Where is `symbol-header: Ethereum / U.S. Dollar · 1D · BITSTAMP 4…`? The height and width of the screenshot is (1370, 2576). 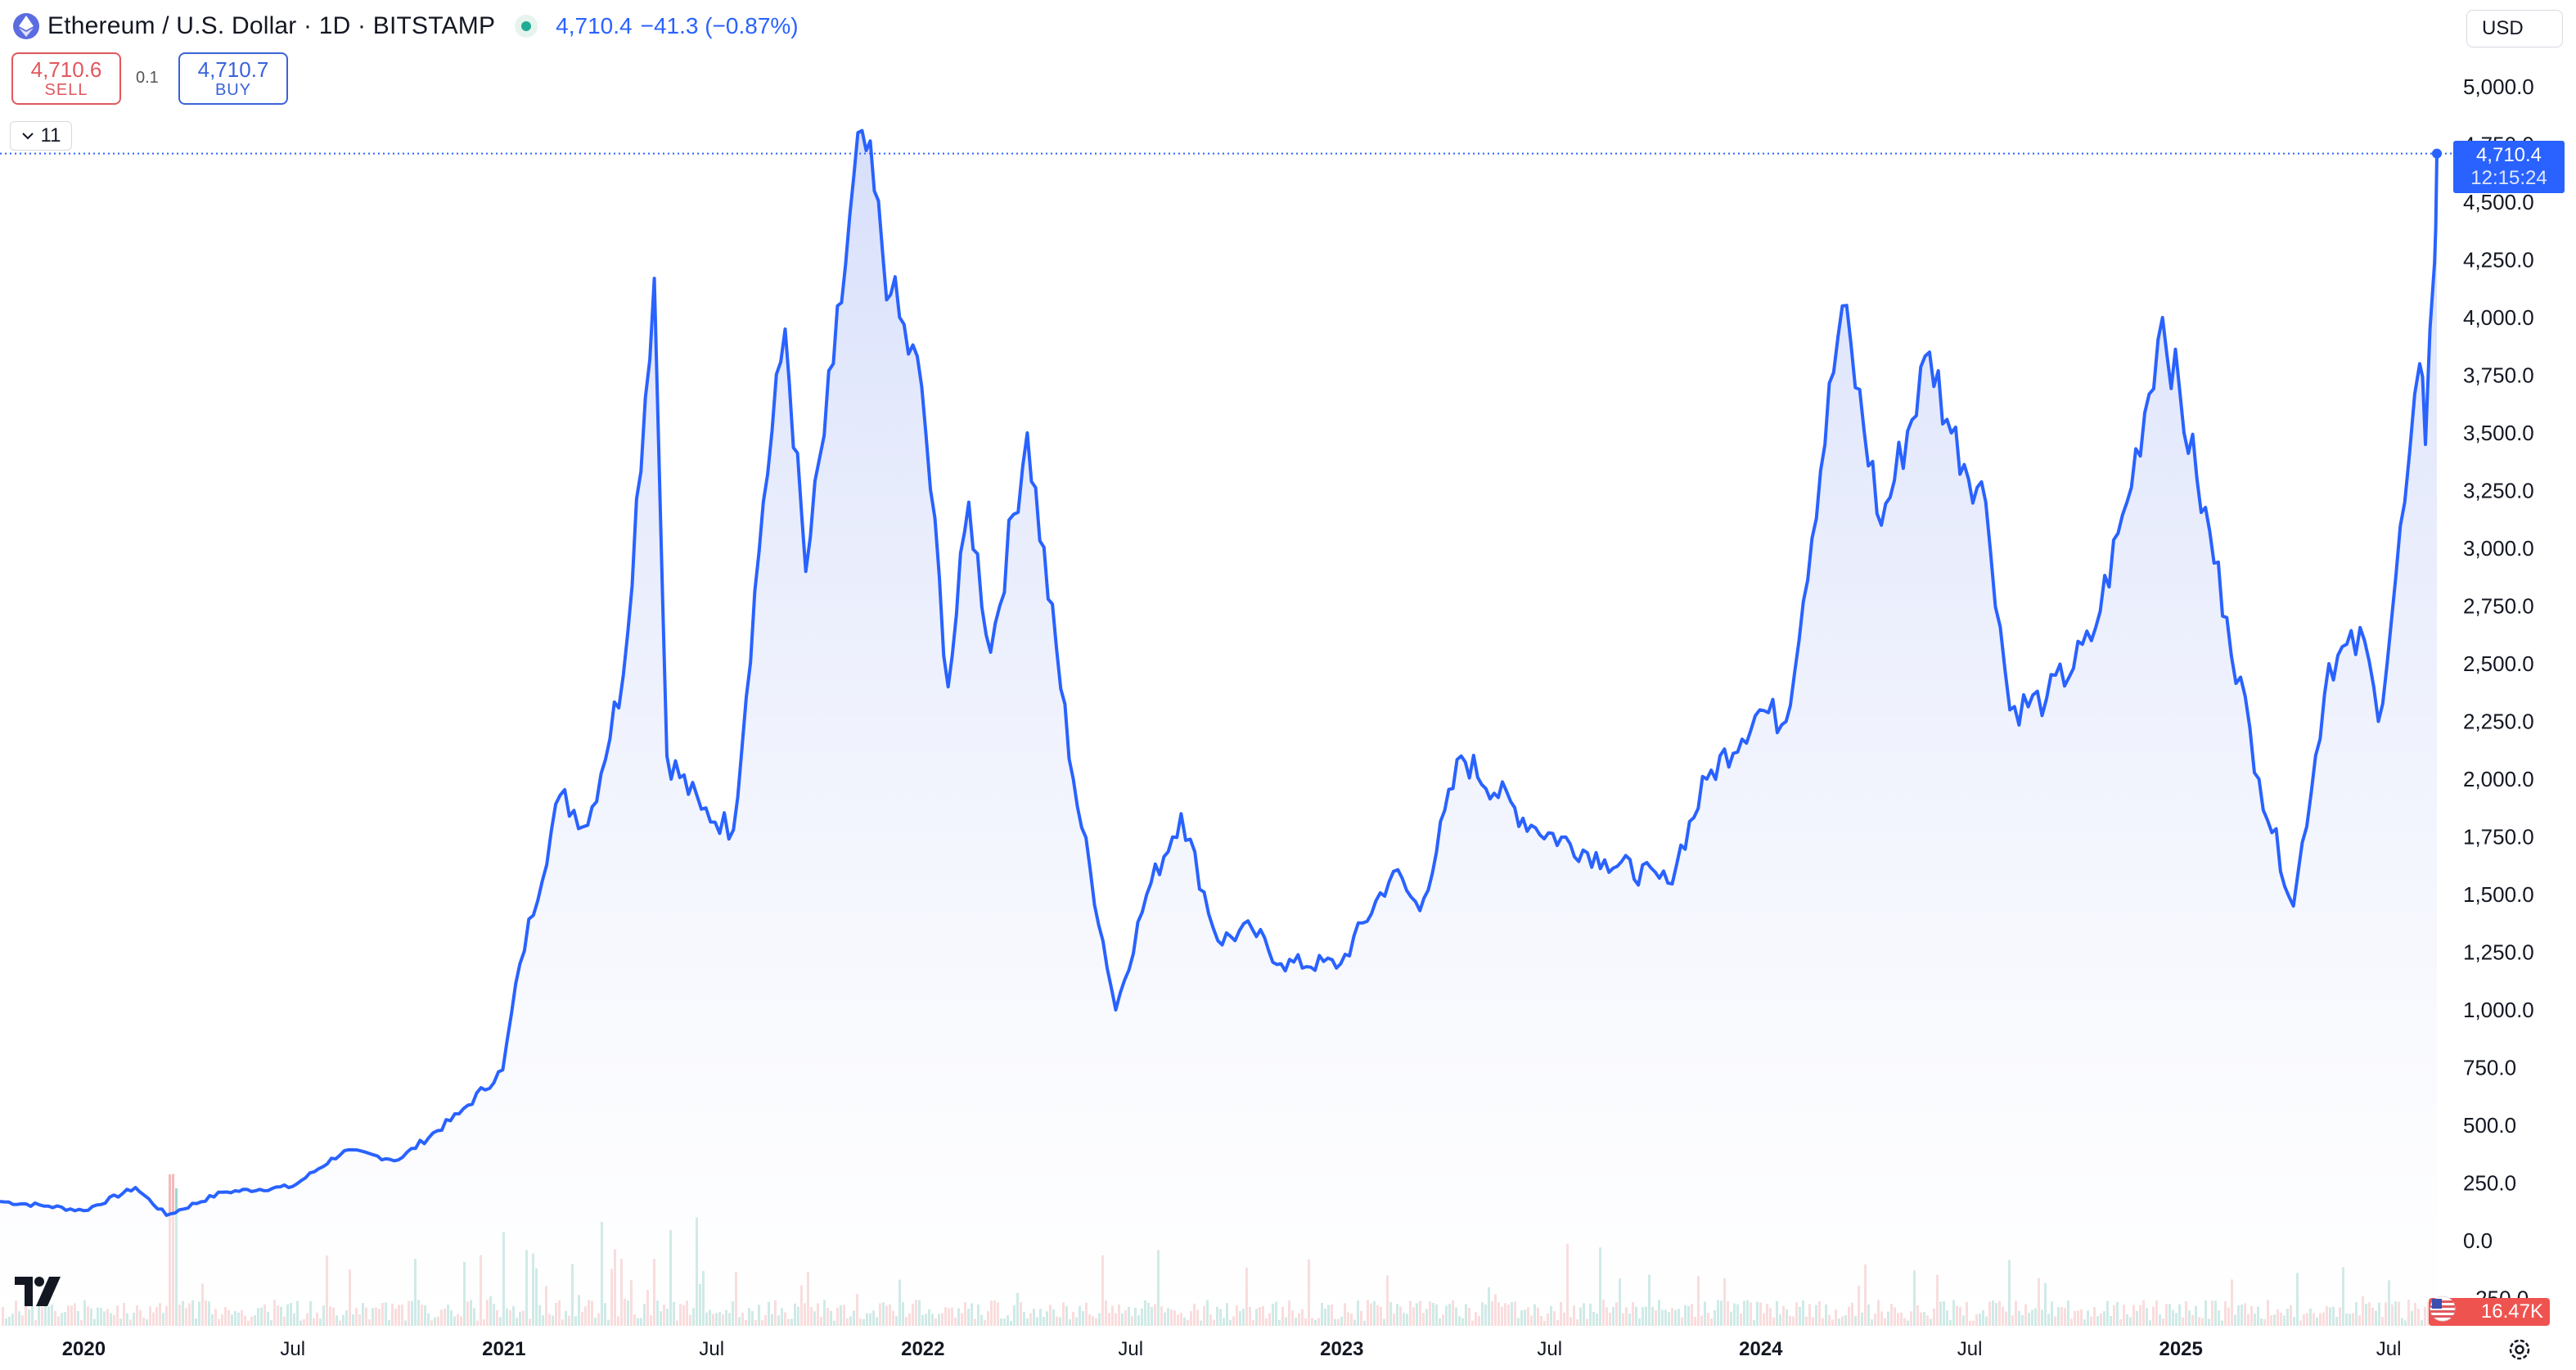
symbol-header: Ethereum / U.S. Dollar · 1D · BITSTAMP 4… is located at coordinates (406, 26).